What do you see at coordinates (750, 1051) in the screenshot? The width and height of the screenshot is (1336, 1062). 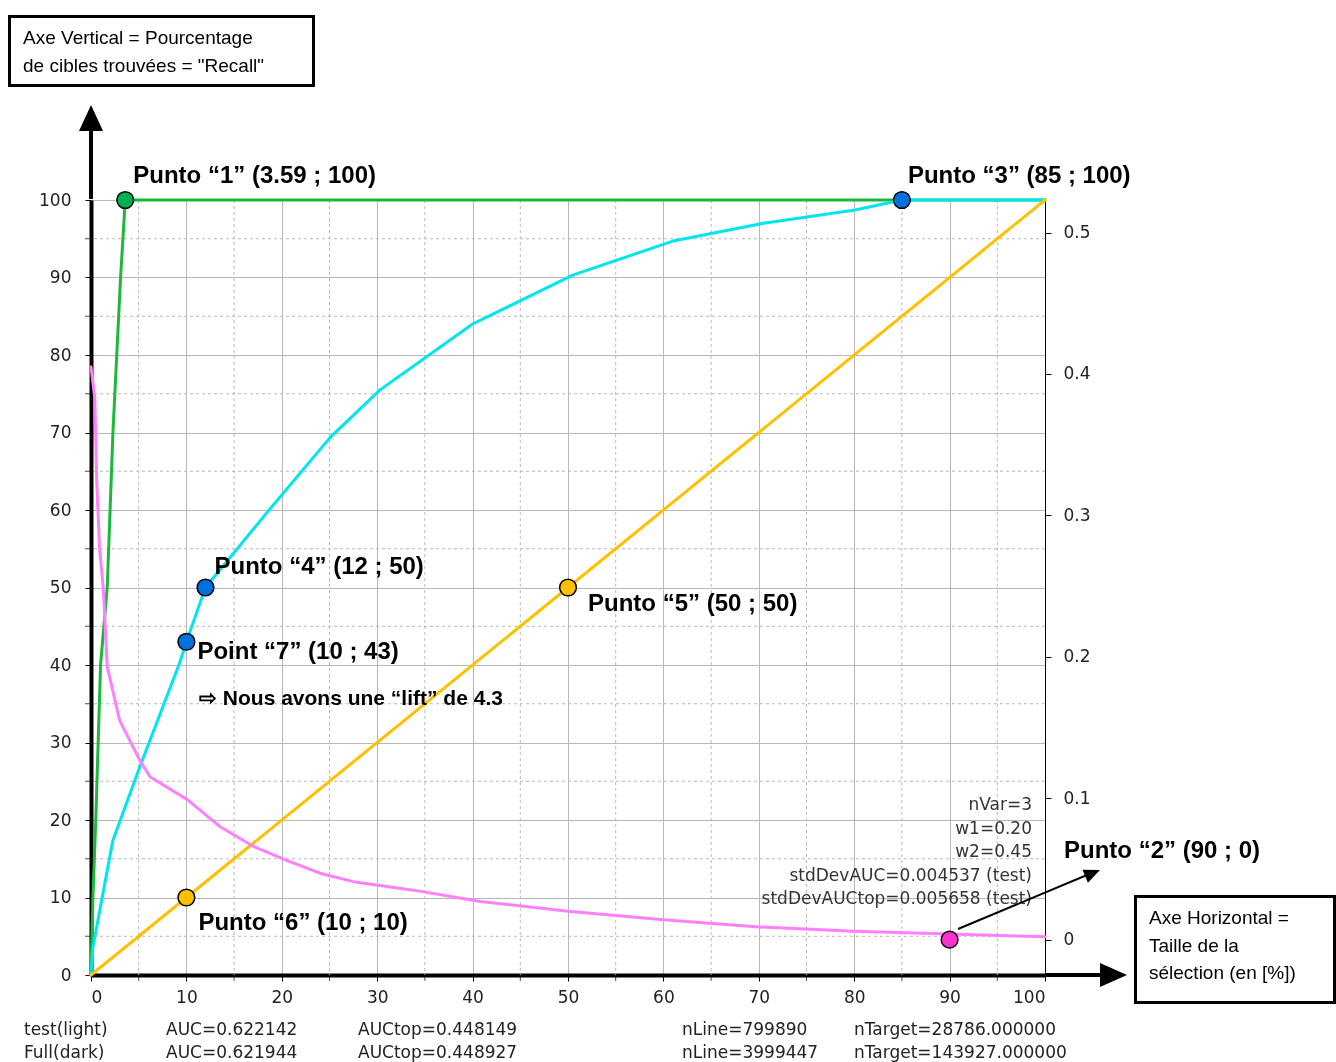 I see `text: nLine=3999447` at bounding box center [750, 1051].